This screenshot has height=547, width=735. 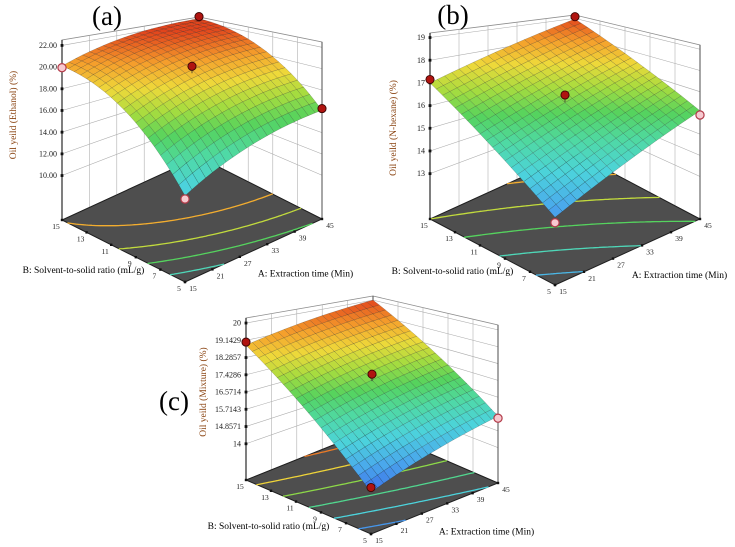 What do you see at coordinates (372, 415) in the screenshot?
I see `design-points` at bounding box center [372, 415].